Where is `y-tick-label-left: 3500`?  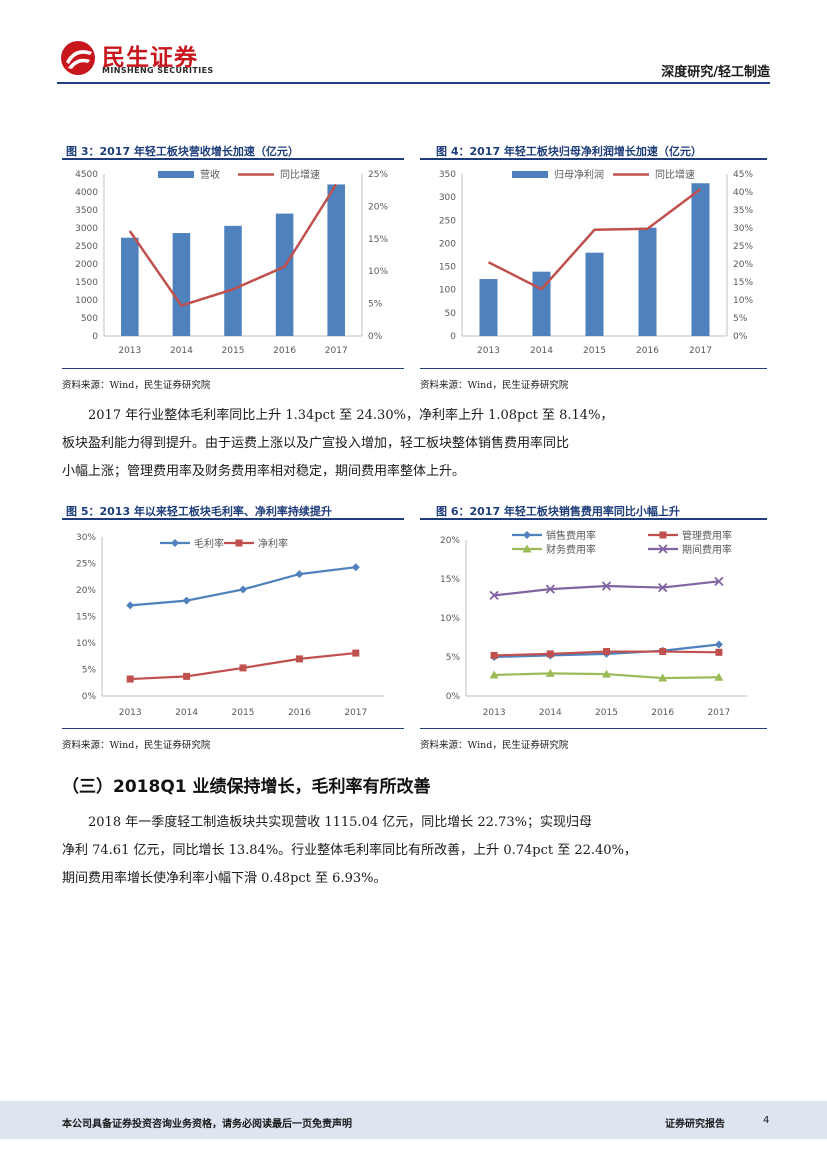 y-tick-label-left: 3500 is located at coordinates (86, 211).